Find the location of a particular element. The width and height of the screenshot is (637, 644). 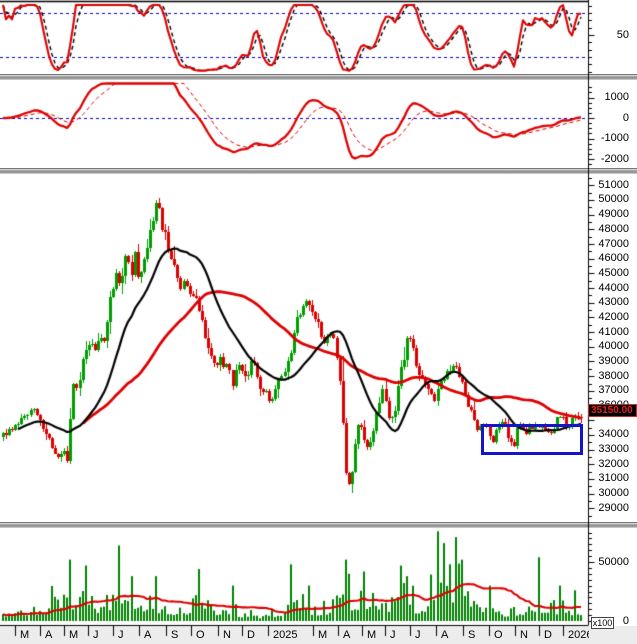

price-tick-label: 47000 is located at coordinates (613, 243).